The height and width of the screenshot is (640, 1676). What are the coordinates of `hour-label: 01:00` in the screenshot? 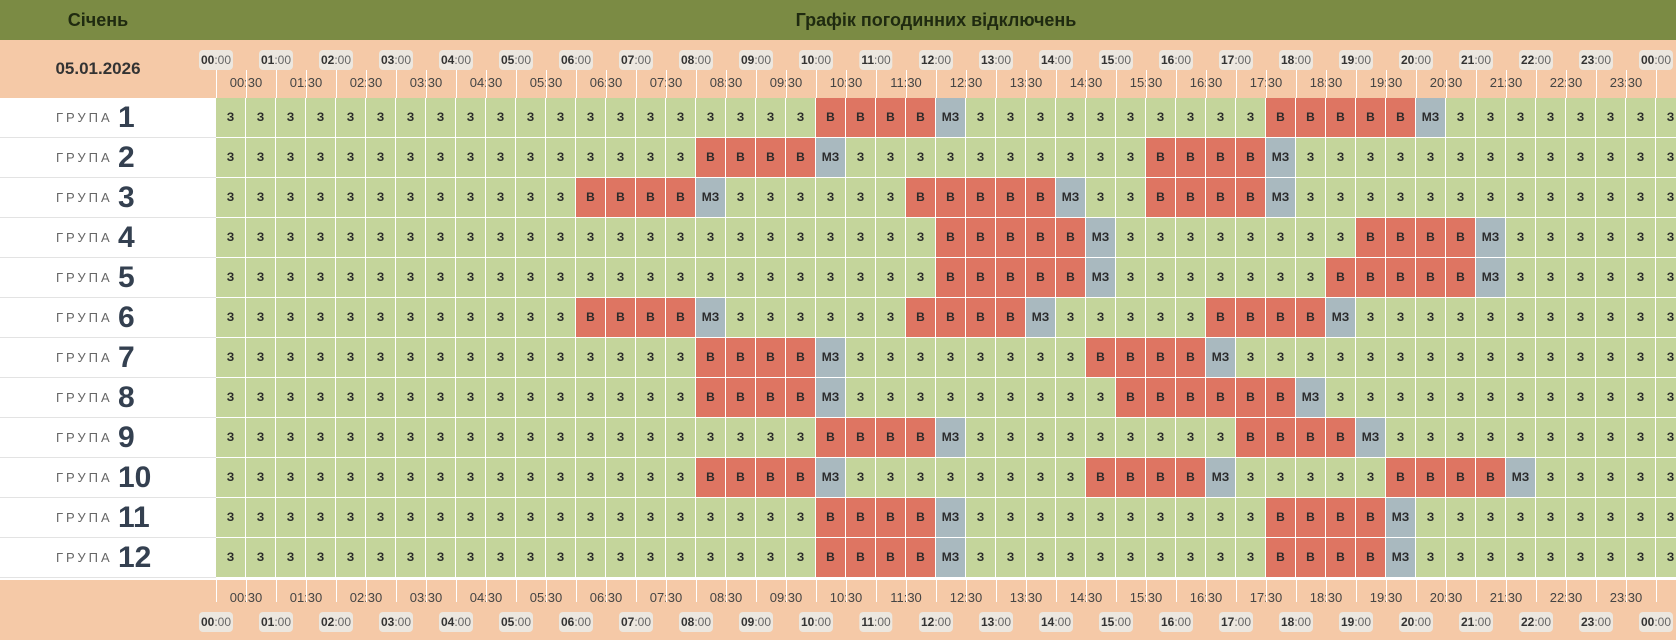 It's located at (276, 60).